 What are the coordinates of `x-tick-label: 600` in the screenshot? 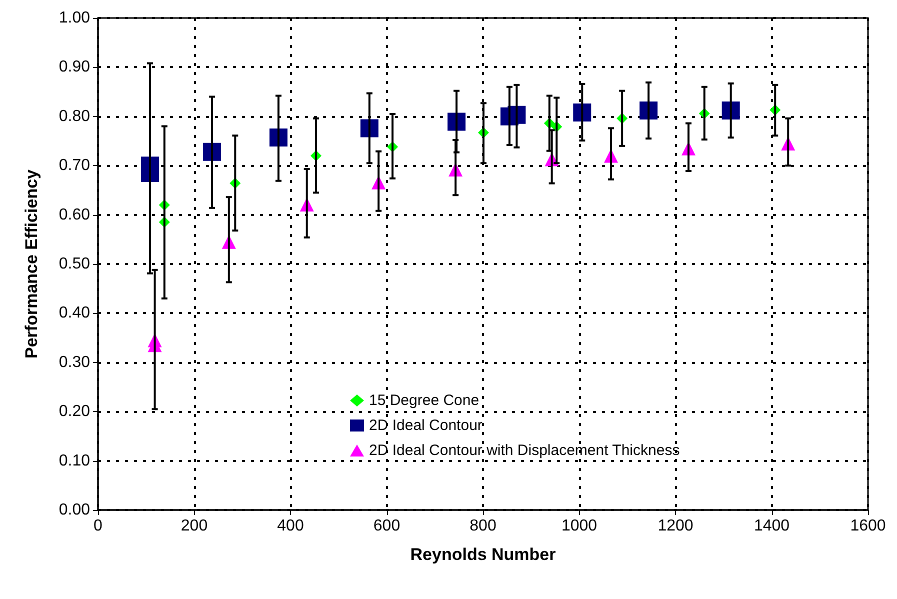 It's located at (386, 526).